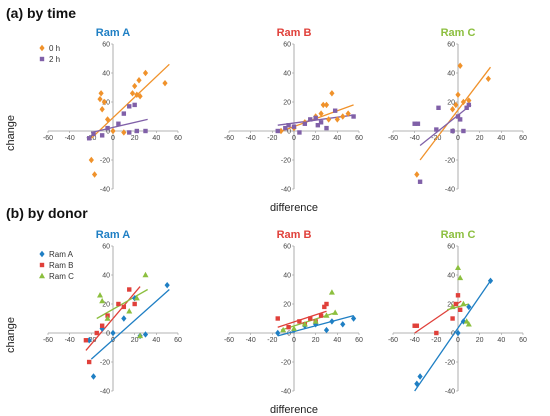 The image size is (550, 416). Describe the element at coordinates (287, 305) in the screenshot. I see `y-tick-label: 20` at that location.